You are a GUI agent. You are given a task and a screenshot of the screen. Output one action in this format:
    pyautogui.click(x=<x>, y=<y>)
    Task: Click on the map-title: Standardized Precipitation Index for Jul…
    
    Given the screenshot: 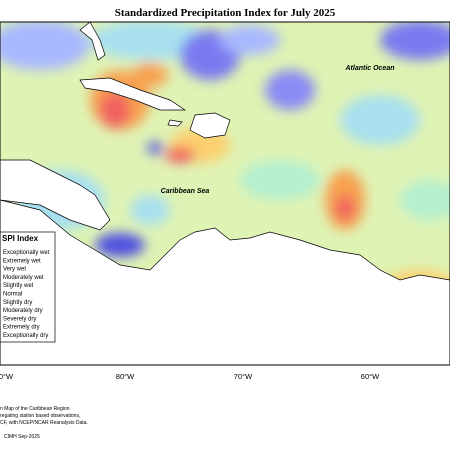 What is the action you would take?
    pyautogui.click(x=225, y=13)
    